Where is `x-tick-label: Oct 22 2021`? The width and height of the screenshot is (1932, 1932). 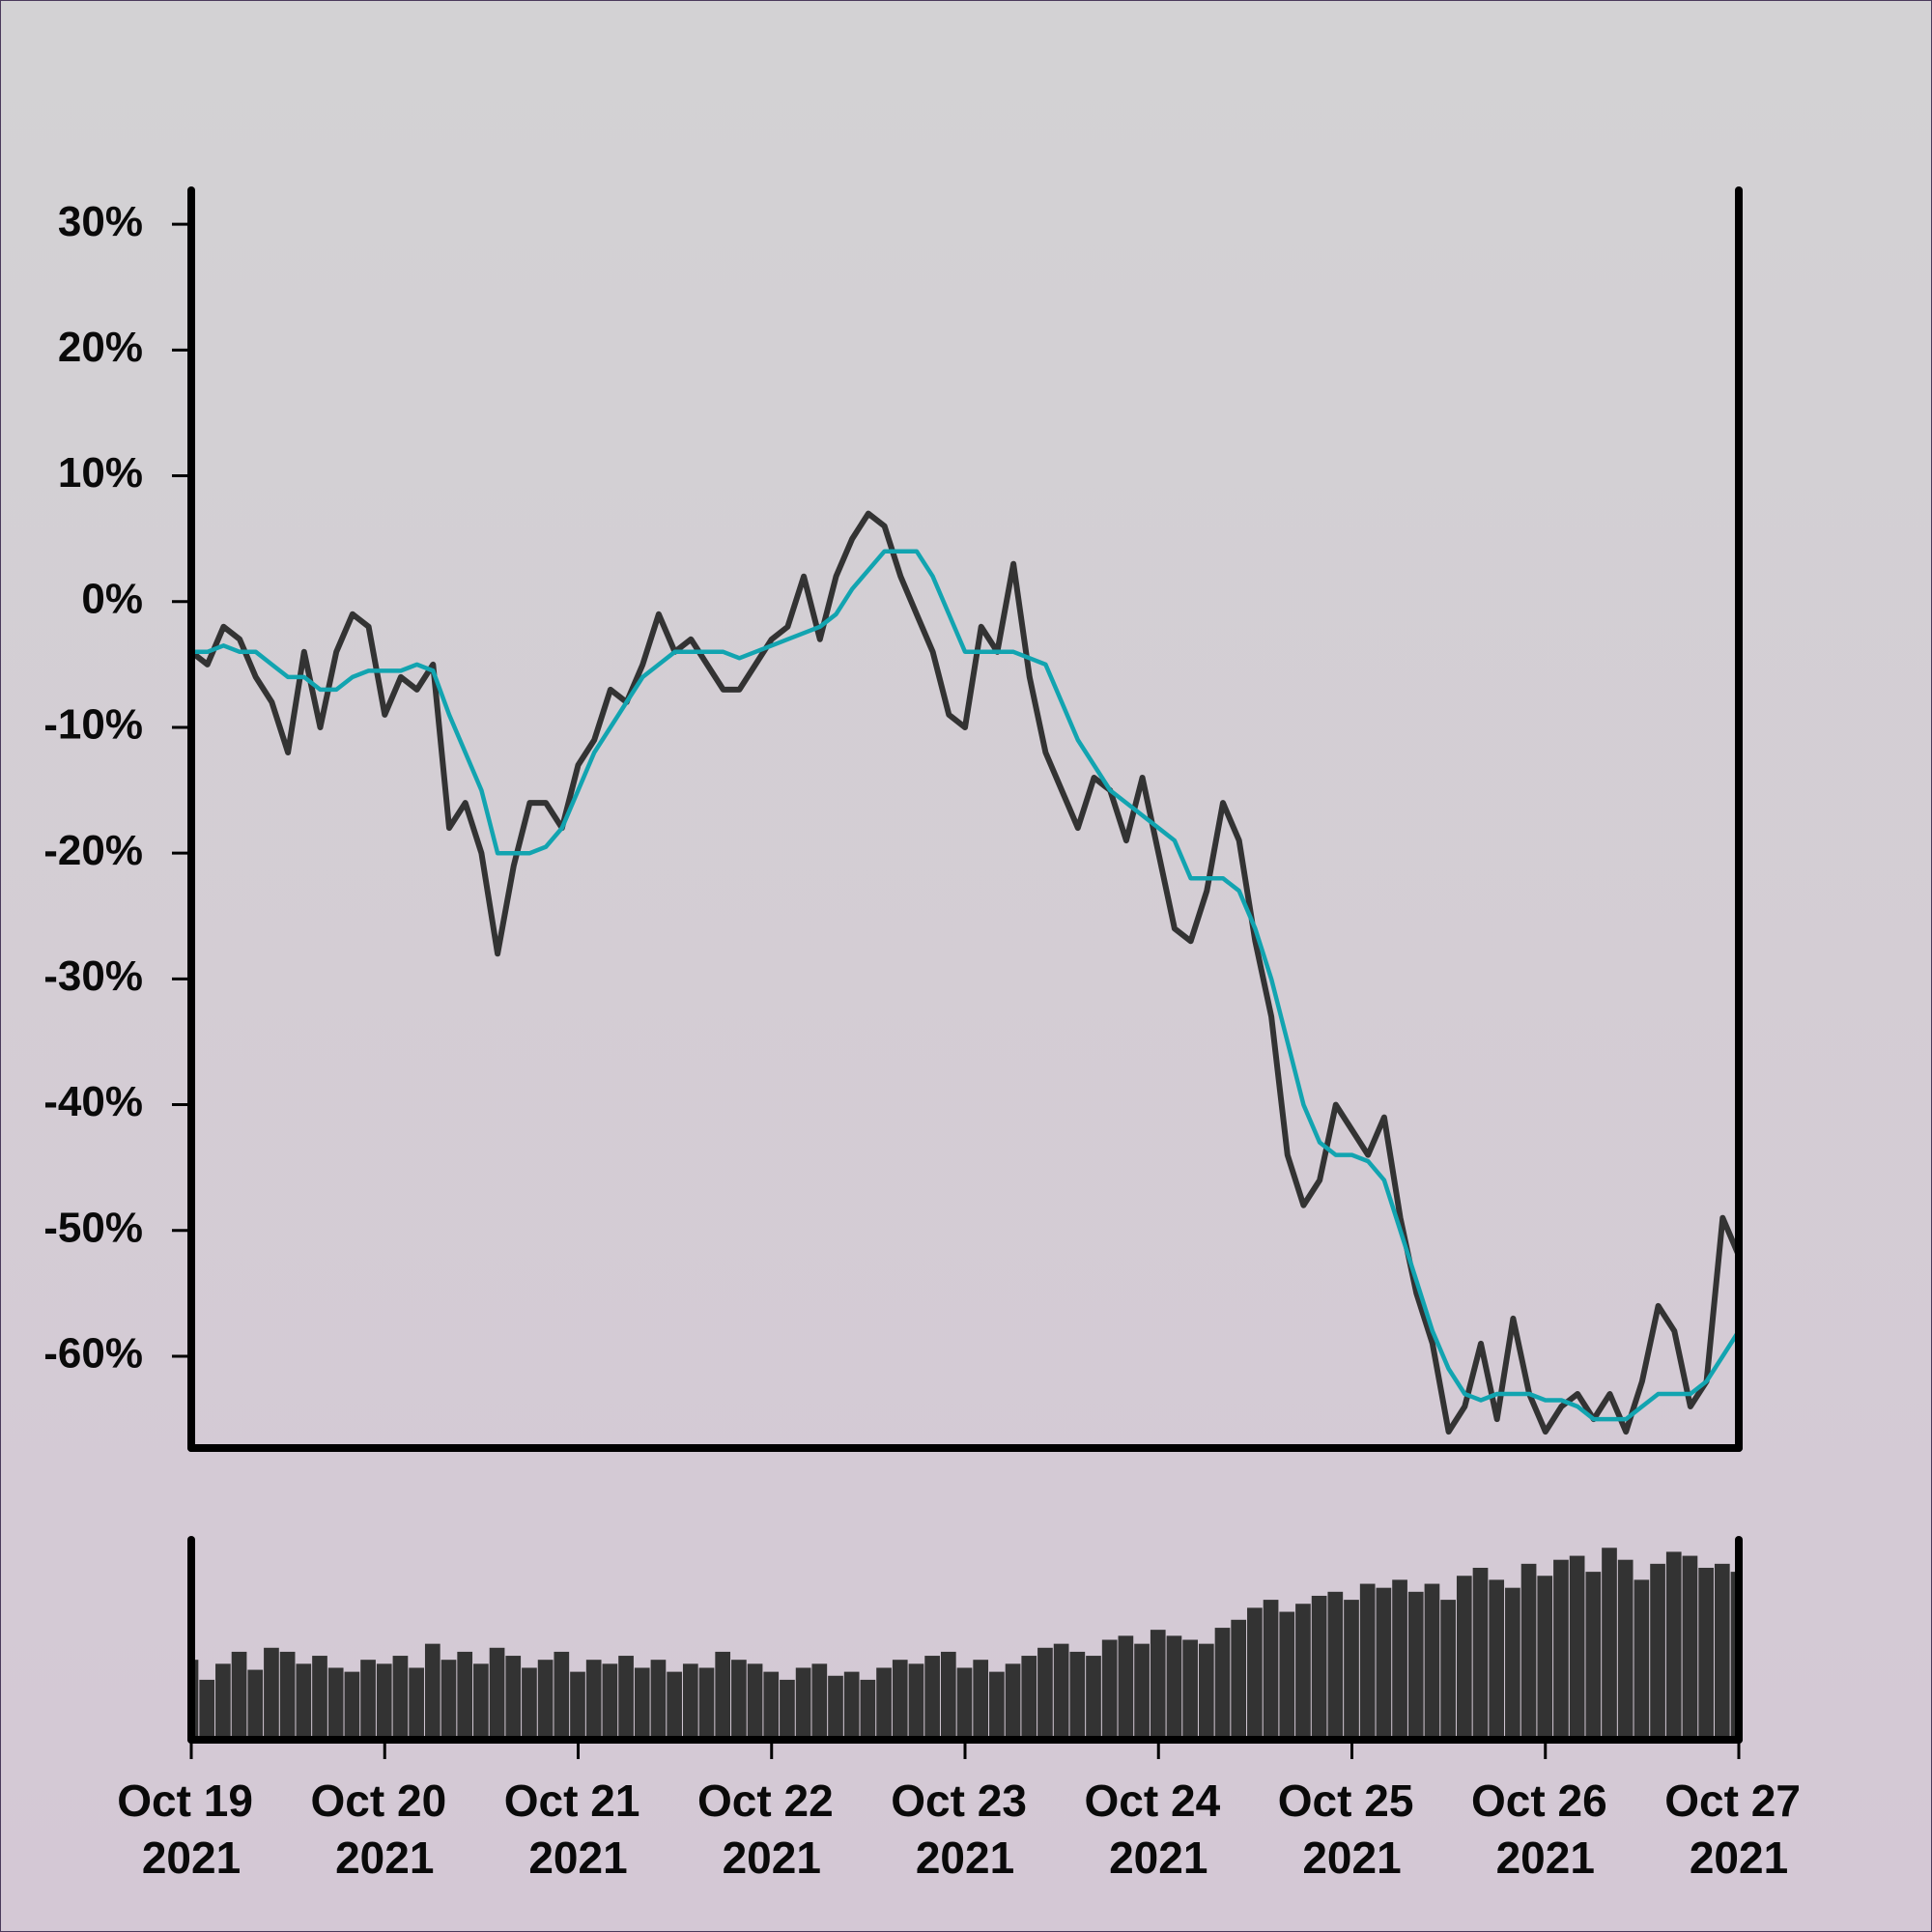
x-tick-label: Oct 22 2021 is located at coordinates (771, 1829).